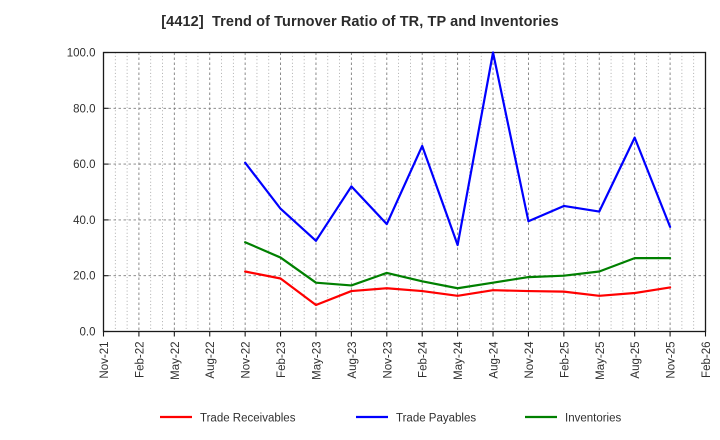 The height and width of the screenshot is (440, 720). What do you see at coordinates (88, 193) in the screenshot?
I see `y-axis-ticks: 0.0 20.0 40.0 60.0 80.0 100.0` at bounding box center [88, 193].